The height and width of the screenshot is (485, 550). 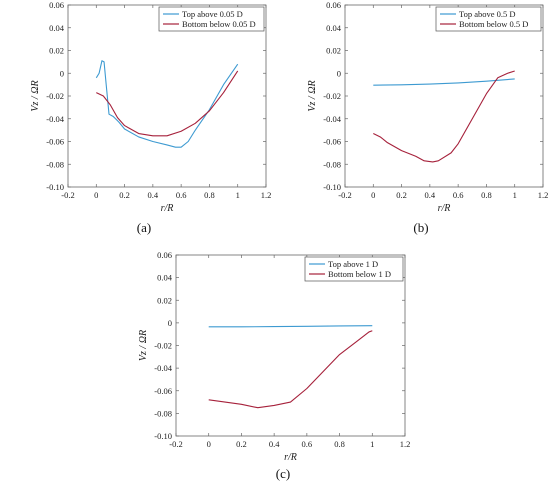 I want to click on legend-label-1: Bottom below 0.05 D, so click(x=219, y=24).